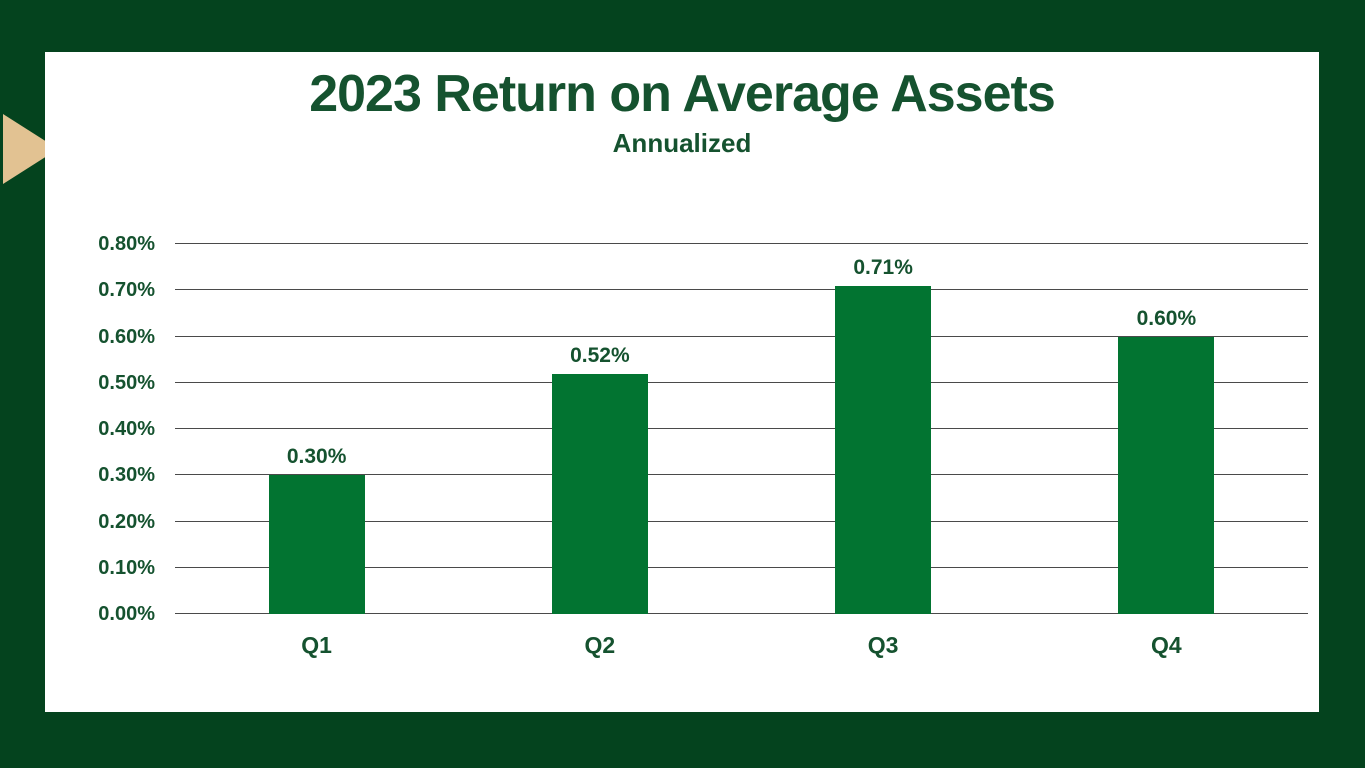 Image resolution: width=1365 pixels, height=768 pixels. I want to click on bar-value-label: 0.71%, so click(883, 267).